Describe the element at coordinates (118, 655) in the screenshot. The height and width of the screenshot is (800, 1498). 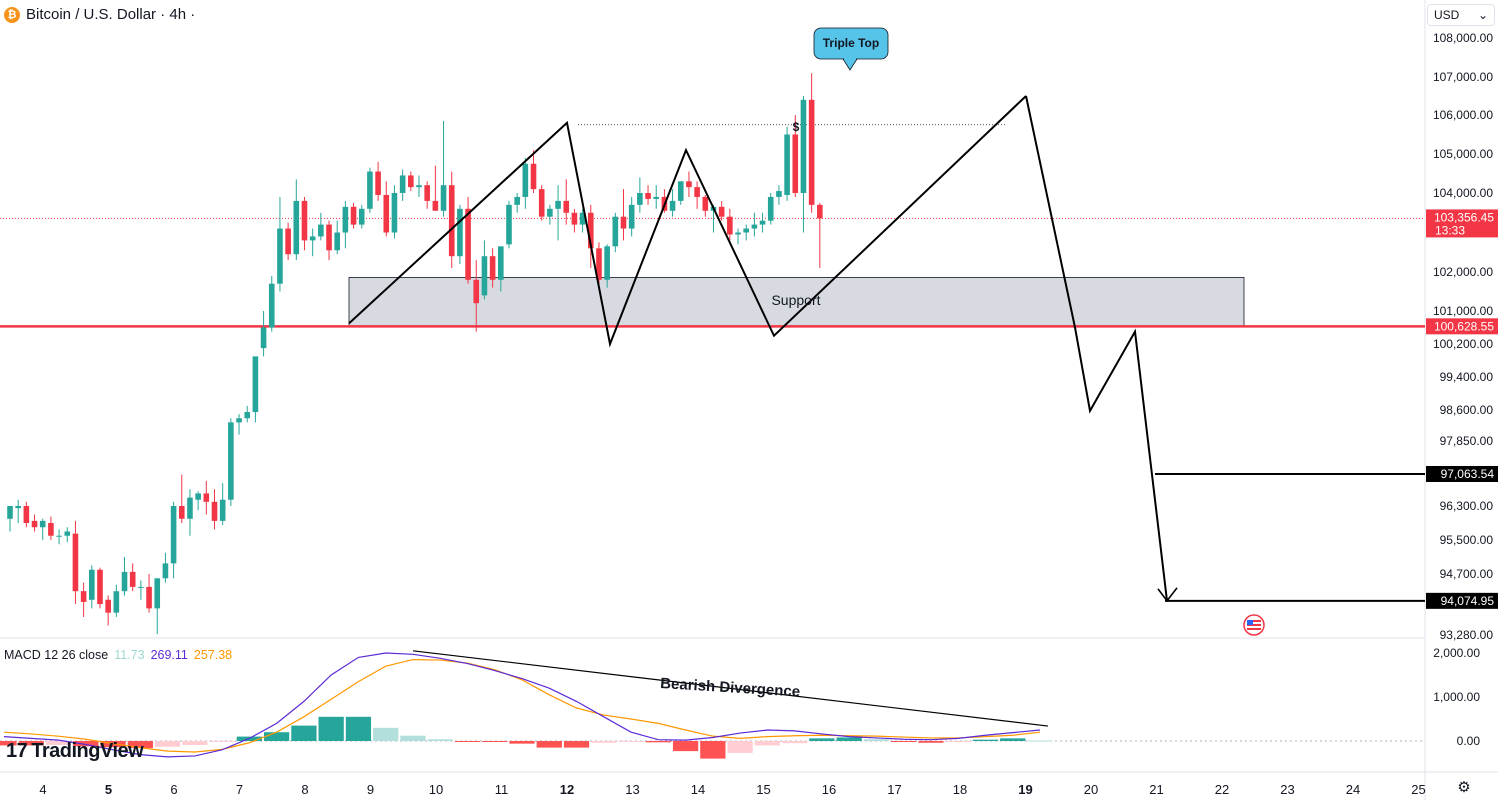
I see `macd-legend: MACD 12 26 close 11.73 269.11 257.38` at that location.